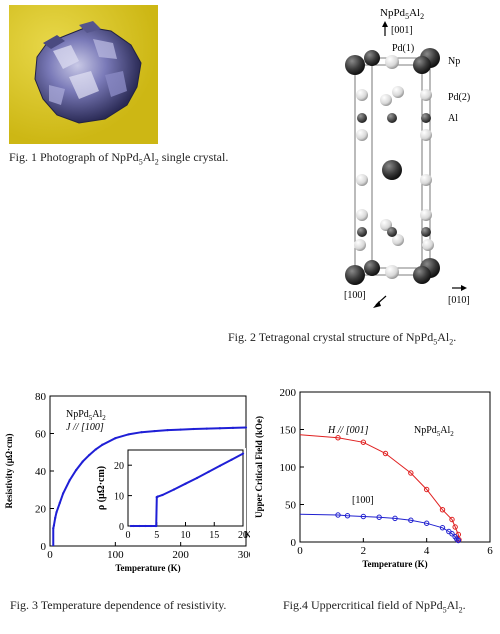 This screenshot has width=500, height=634. I want to click on fig4-caption: Fig.4 Uppercritical field of NpPd5Al2., so click(374, 606).